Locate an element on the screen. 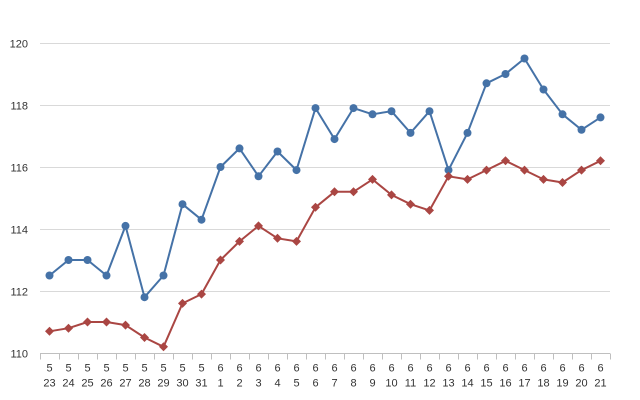 The image size is (640, 400). y-tick-label: 110 is located at coordinates (19, 355).